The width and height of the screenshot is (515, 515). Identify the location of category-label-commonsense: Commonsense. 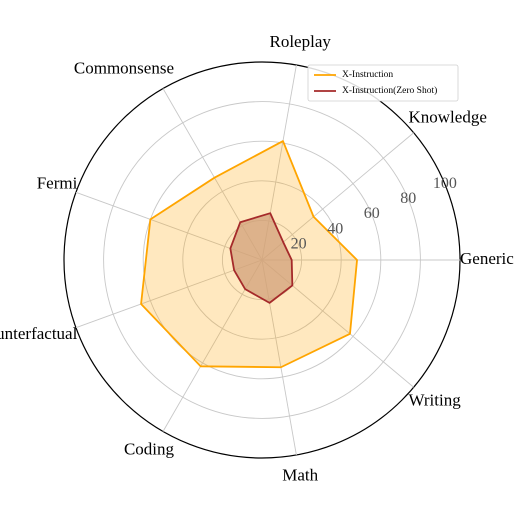
(124, 67).